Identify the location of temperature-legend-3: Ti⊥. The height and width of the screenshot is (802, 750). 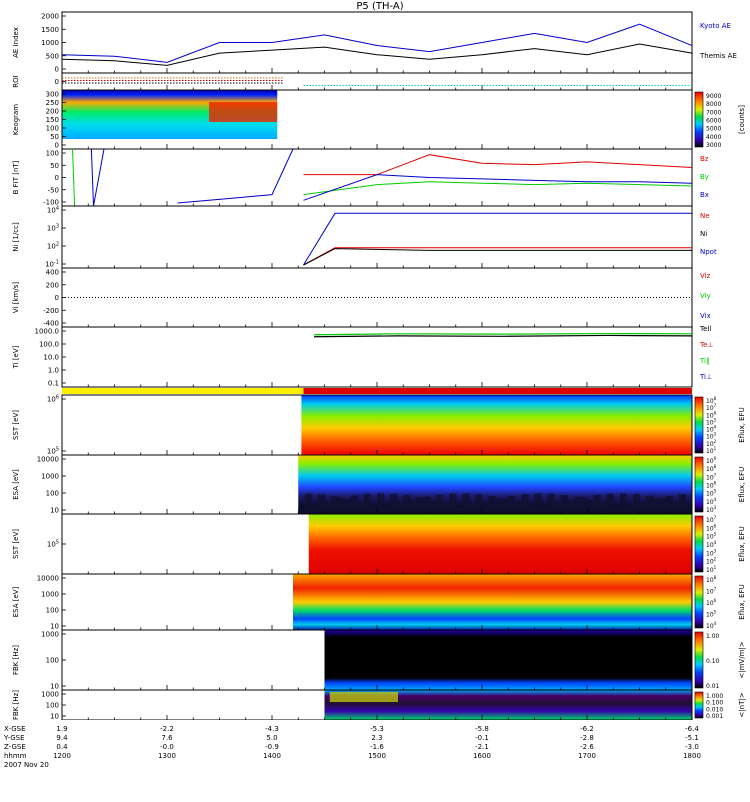
(705, 377).